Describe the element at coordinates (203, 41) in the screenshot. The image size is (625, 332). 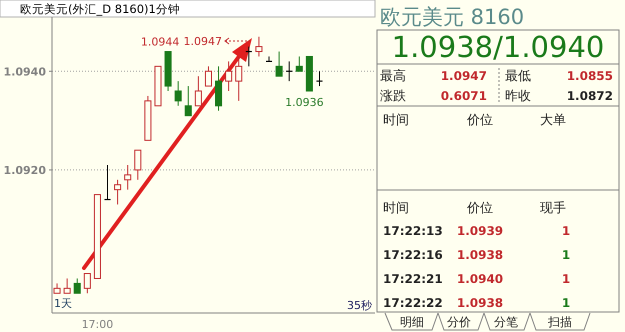
I see `annotation: 1.0947` at that location.